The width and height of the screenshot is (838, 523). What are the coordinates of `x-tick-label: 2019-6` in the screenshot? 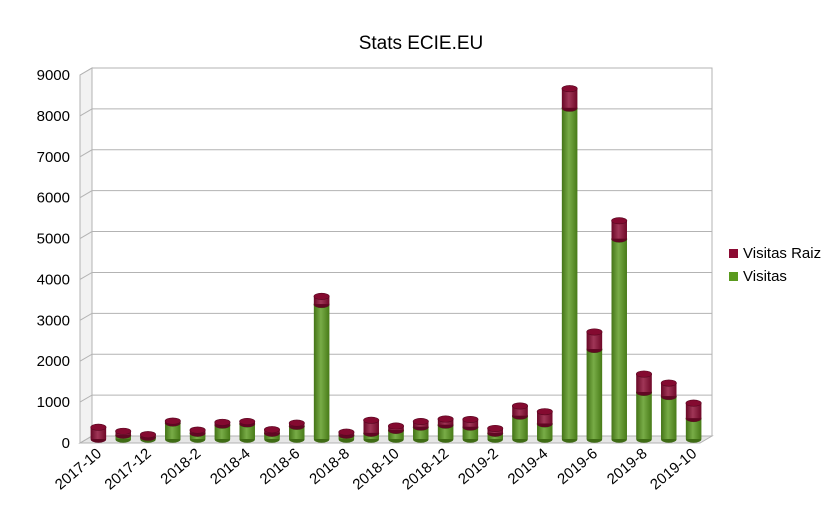 It's located at (577, 466).